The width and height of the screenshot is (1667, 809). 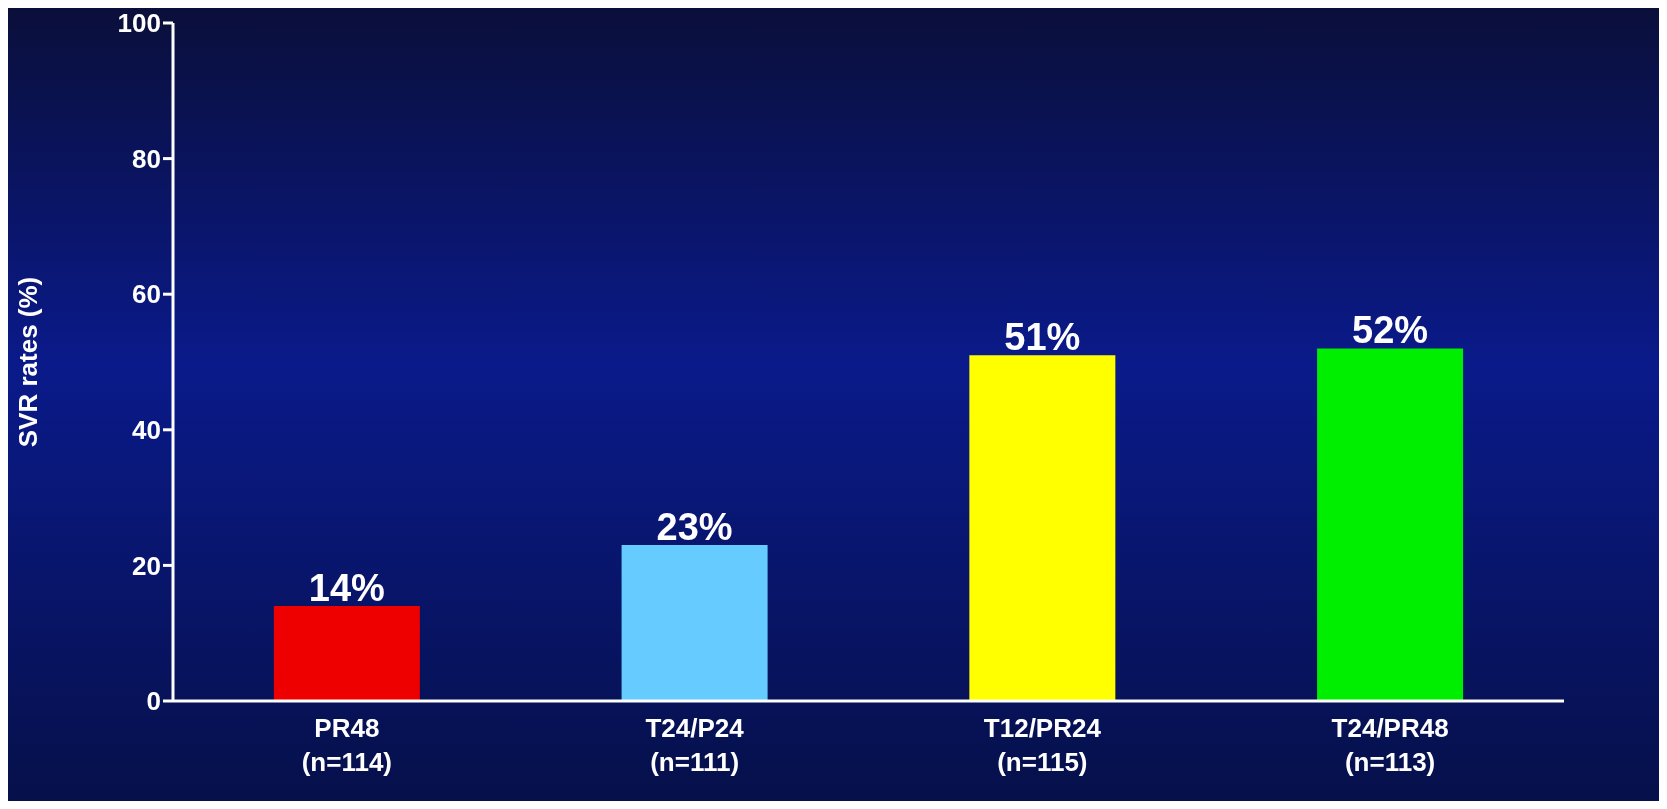 What do you see at coordinates (28, 362) in the screenshot?
I see `y-axis-title: SVR rates (%)` at bounding box center [28, 362].